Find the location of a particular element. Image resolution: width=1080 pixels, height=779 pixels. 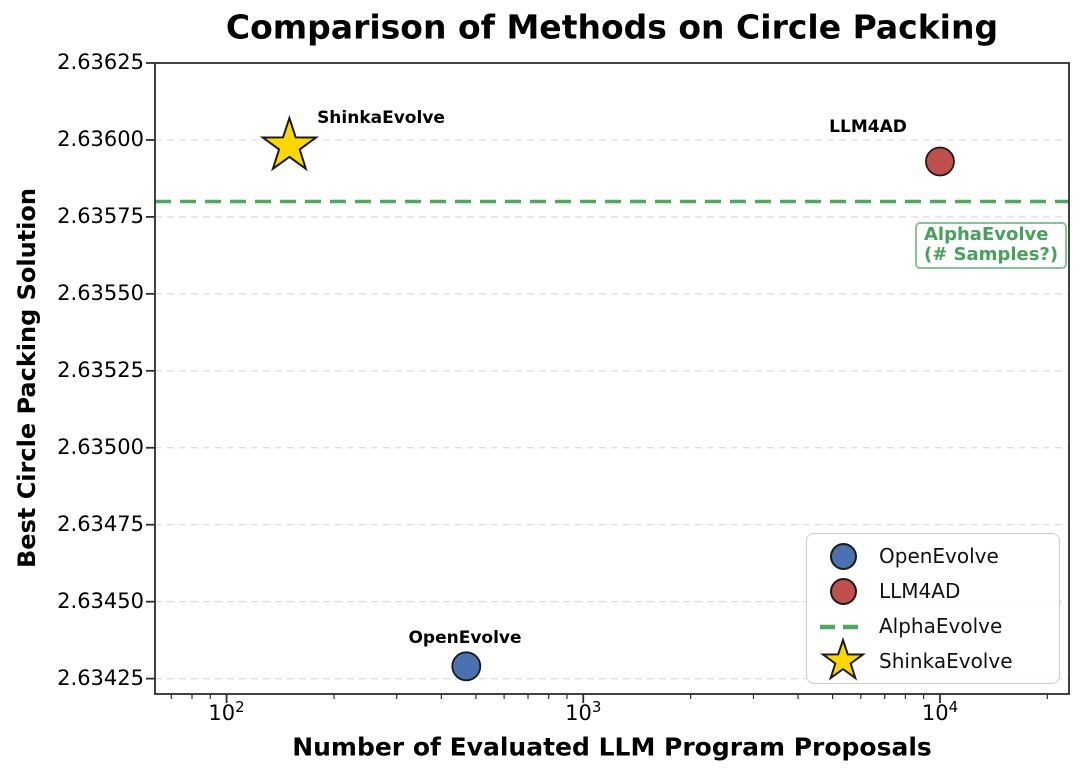

x-tick-label: 103 is located at coordinates (583, 711).